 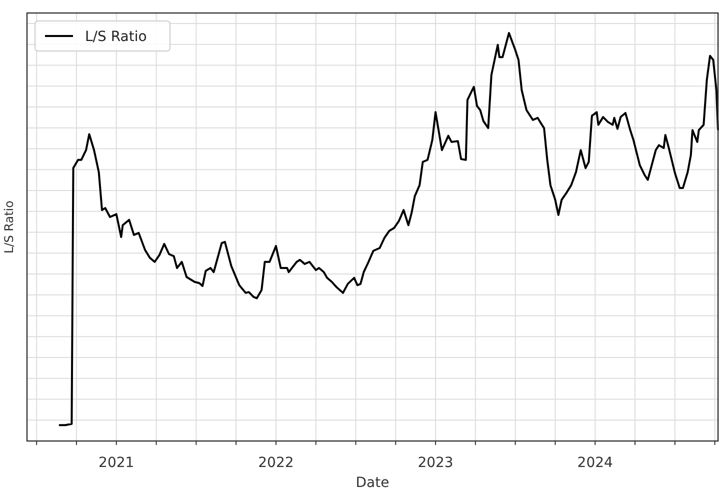 What do you see at coordinates (9, 227) in the screenshot?
I see `y-axis-title: L/S Ratio` at bounding box center [9, 227].